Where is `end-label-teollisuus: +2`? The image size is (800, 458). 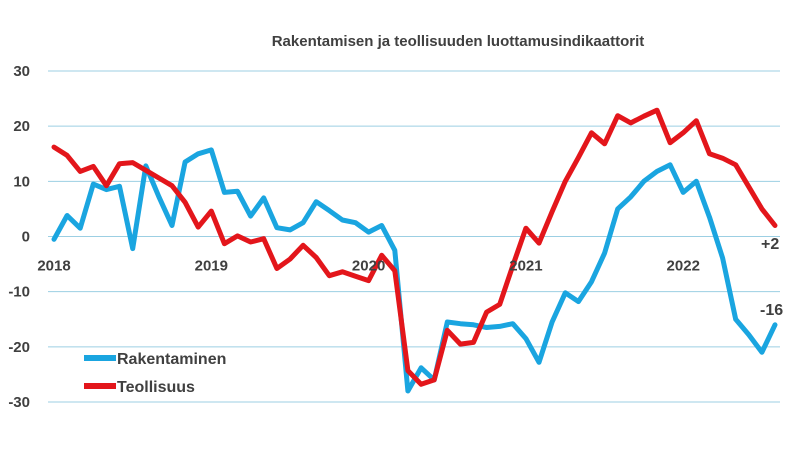 end-label-teollisuus: +2 is located at coordinates (770, 244).